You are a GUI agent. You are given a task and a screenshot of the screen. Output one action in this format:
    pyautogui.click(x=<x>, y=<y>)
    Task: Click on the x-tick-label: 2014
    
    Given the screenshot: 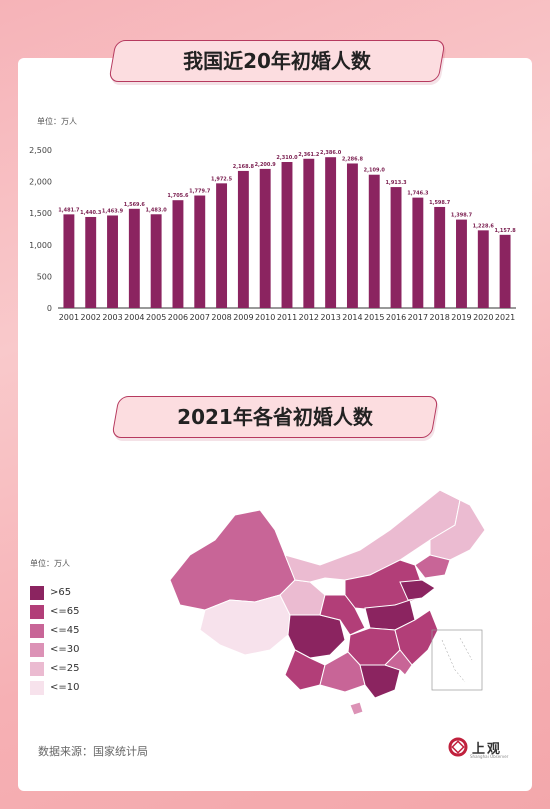 What is the action you would take?
    pyautogui.click(x=352, y=317)
    